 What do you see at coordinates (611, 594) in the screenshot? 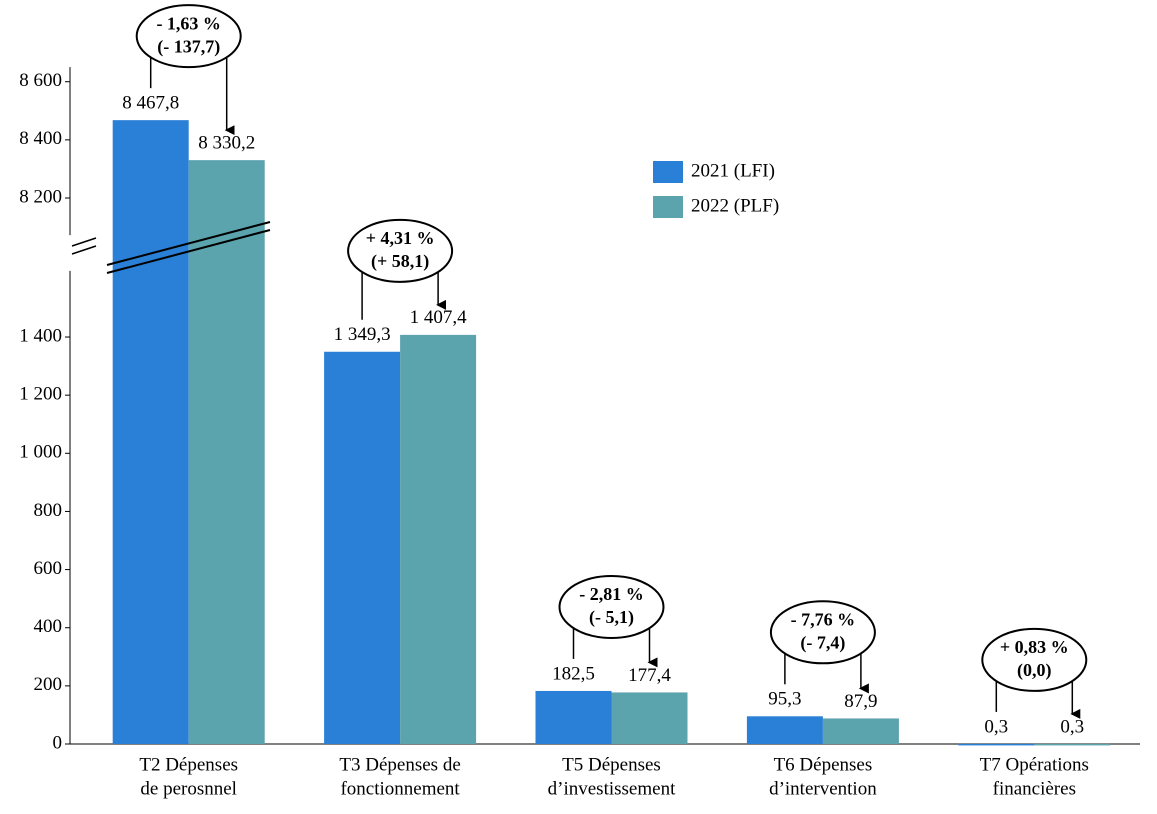
I see `annotation: - 2,81 %` at bounding box center [611, 594].